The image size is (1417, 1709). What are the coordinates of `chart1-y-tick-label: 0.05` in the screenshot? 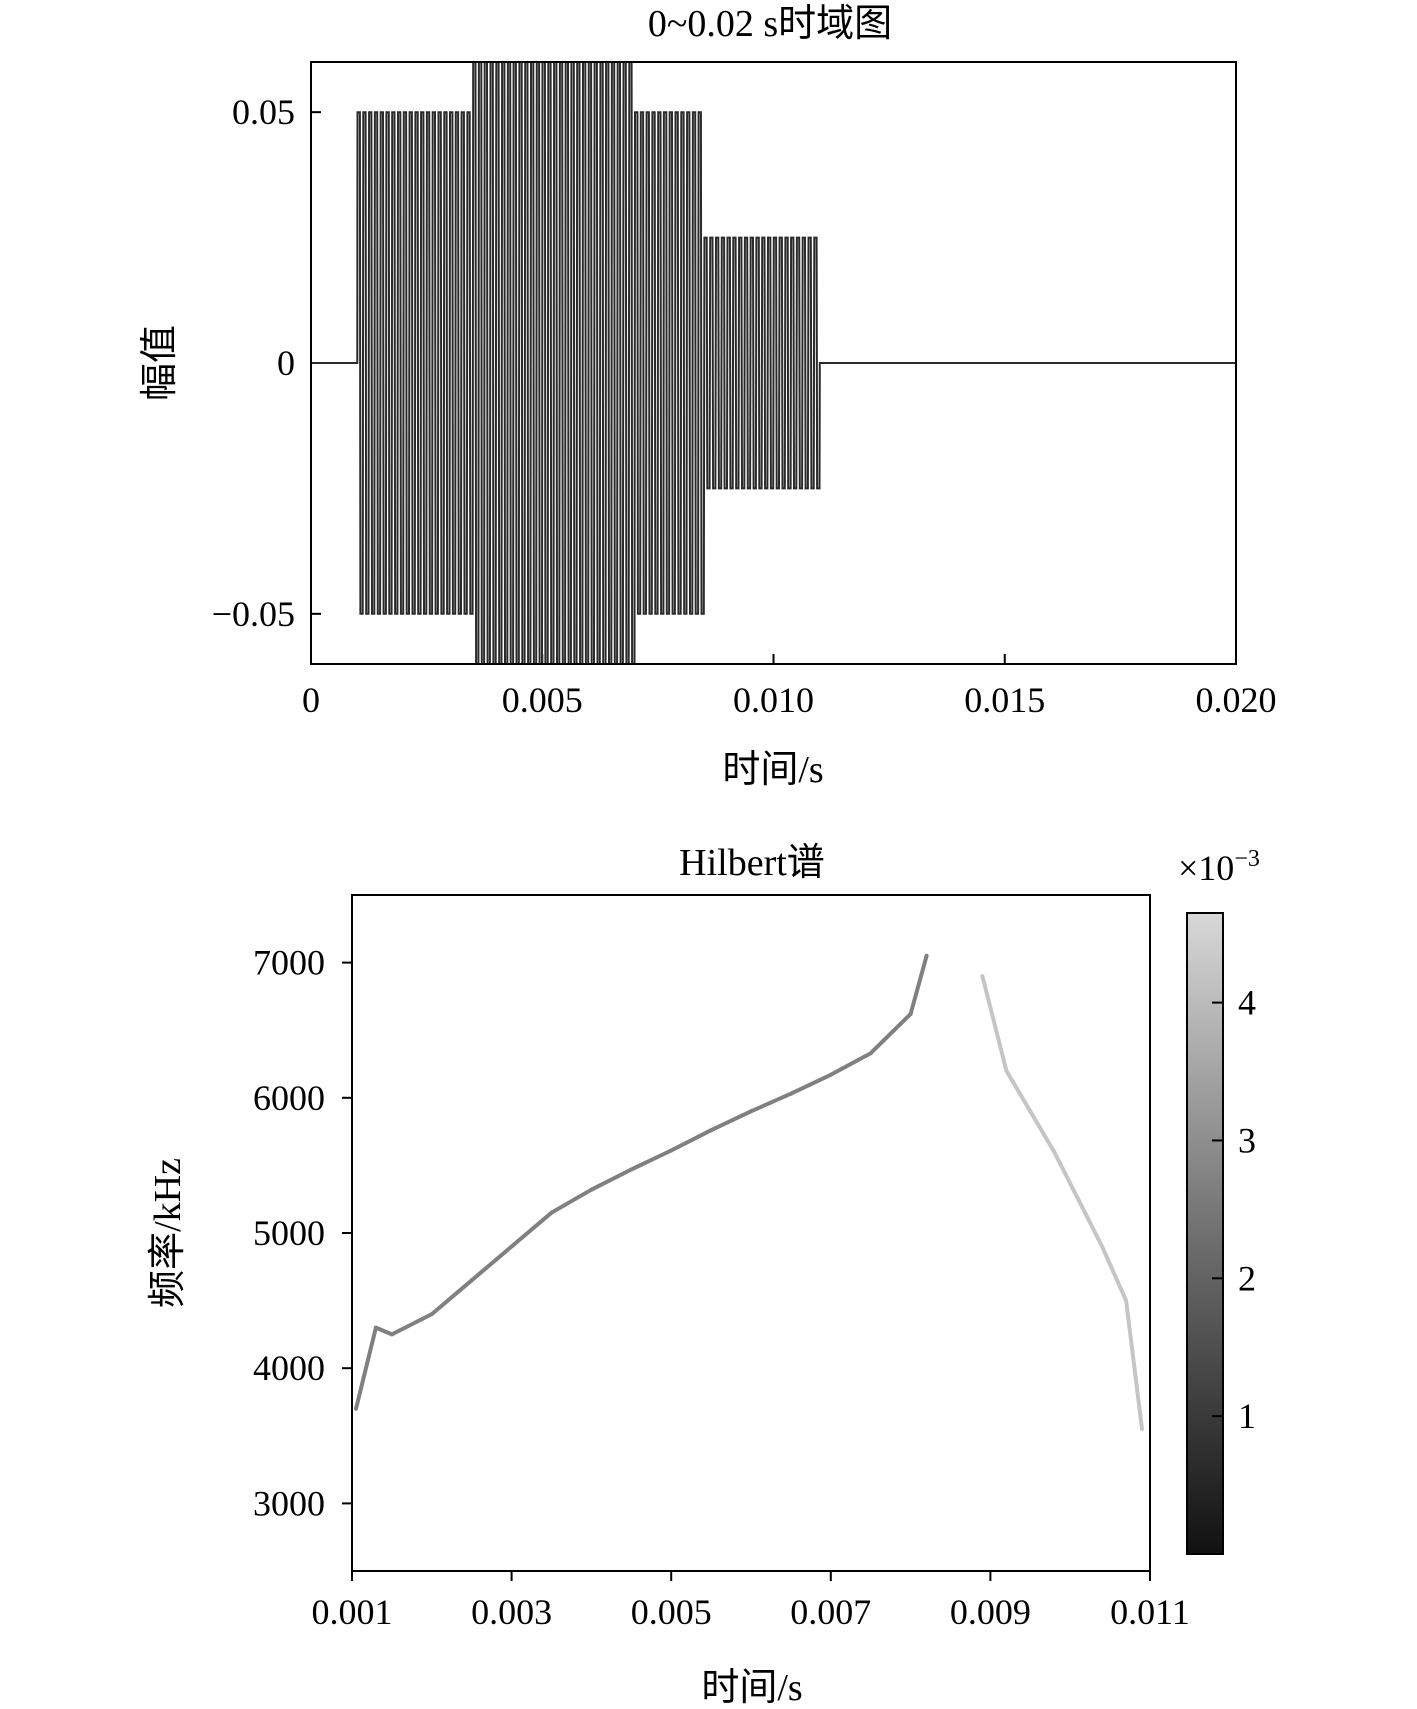 It's located at (263, 112).